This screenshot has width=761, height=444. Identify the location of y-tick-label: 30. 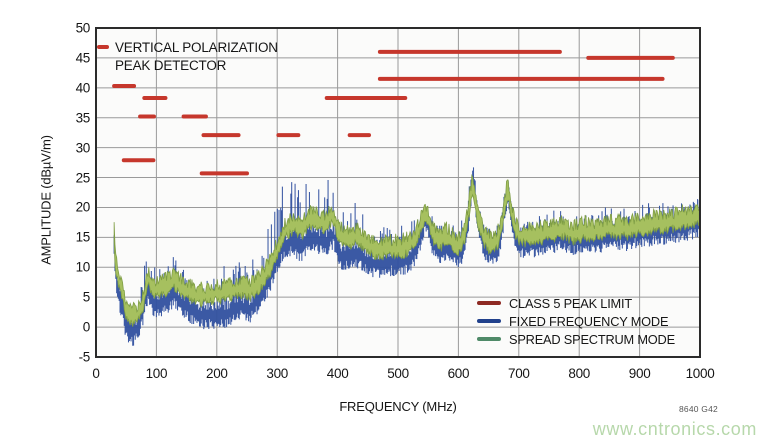
(83, 148).